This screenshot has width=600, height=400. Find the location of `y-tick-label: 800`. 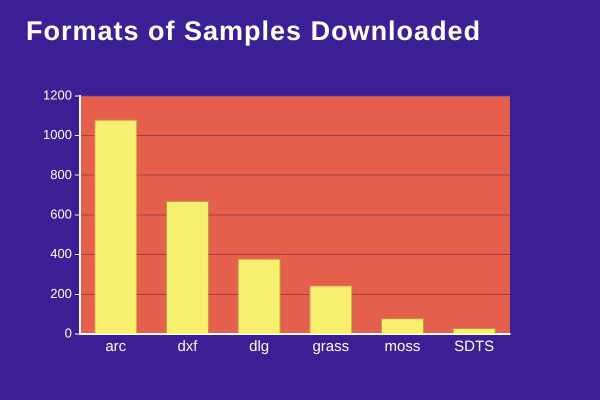

y-tick-label: 800 is located at coordinates (61, 174).